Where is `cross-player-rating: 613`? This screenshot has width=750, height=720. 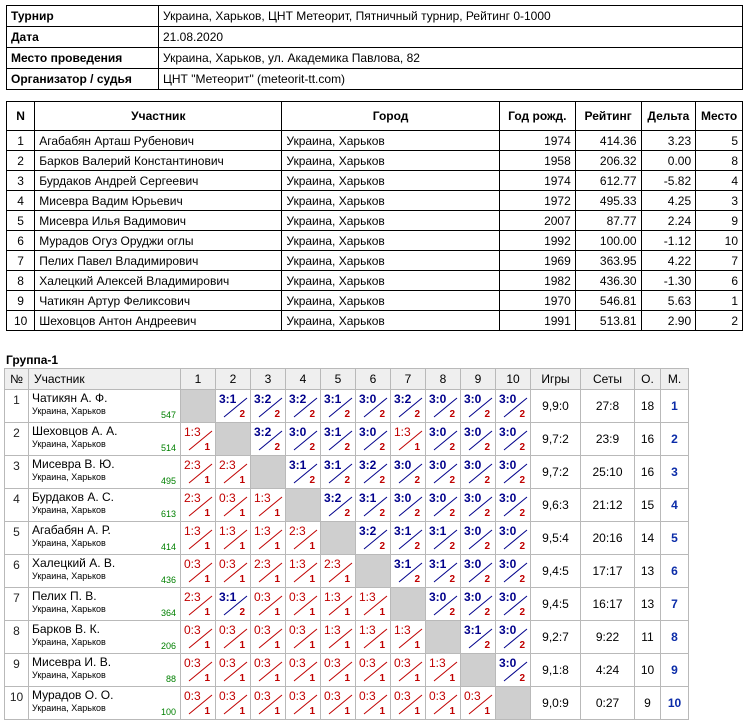
cross-player-rating: 613 is located at coordinates (168, 514).